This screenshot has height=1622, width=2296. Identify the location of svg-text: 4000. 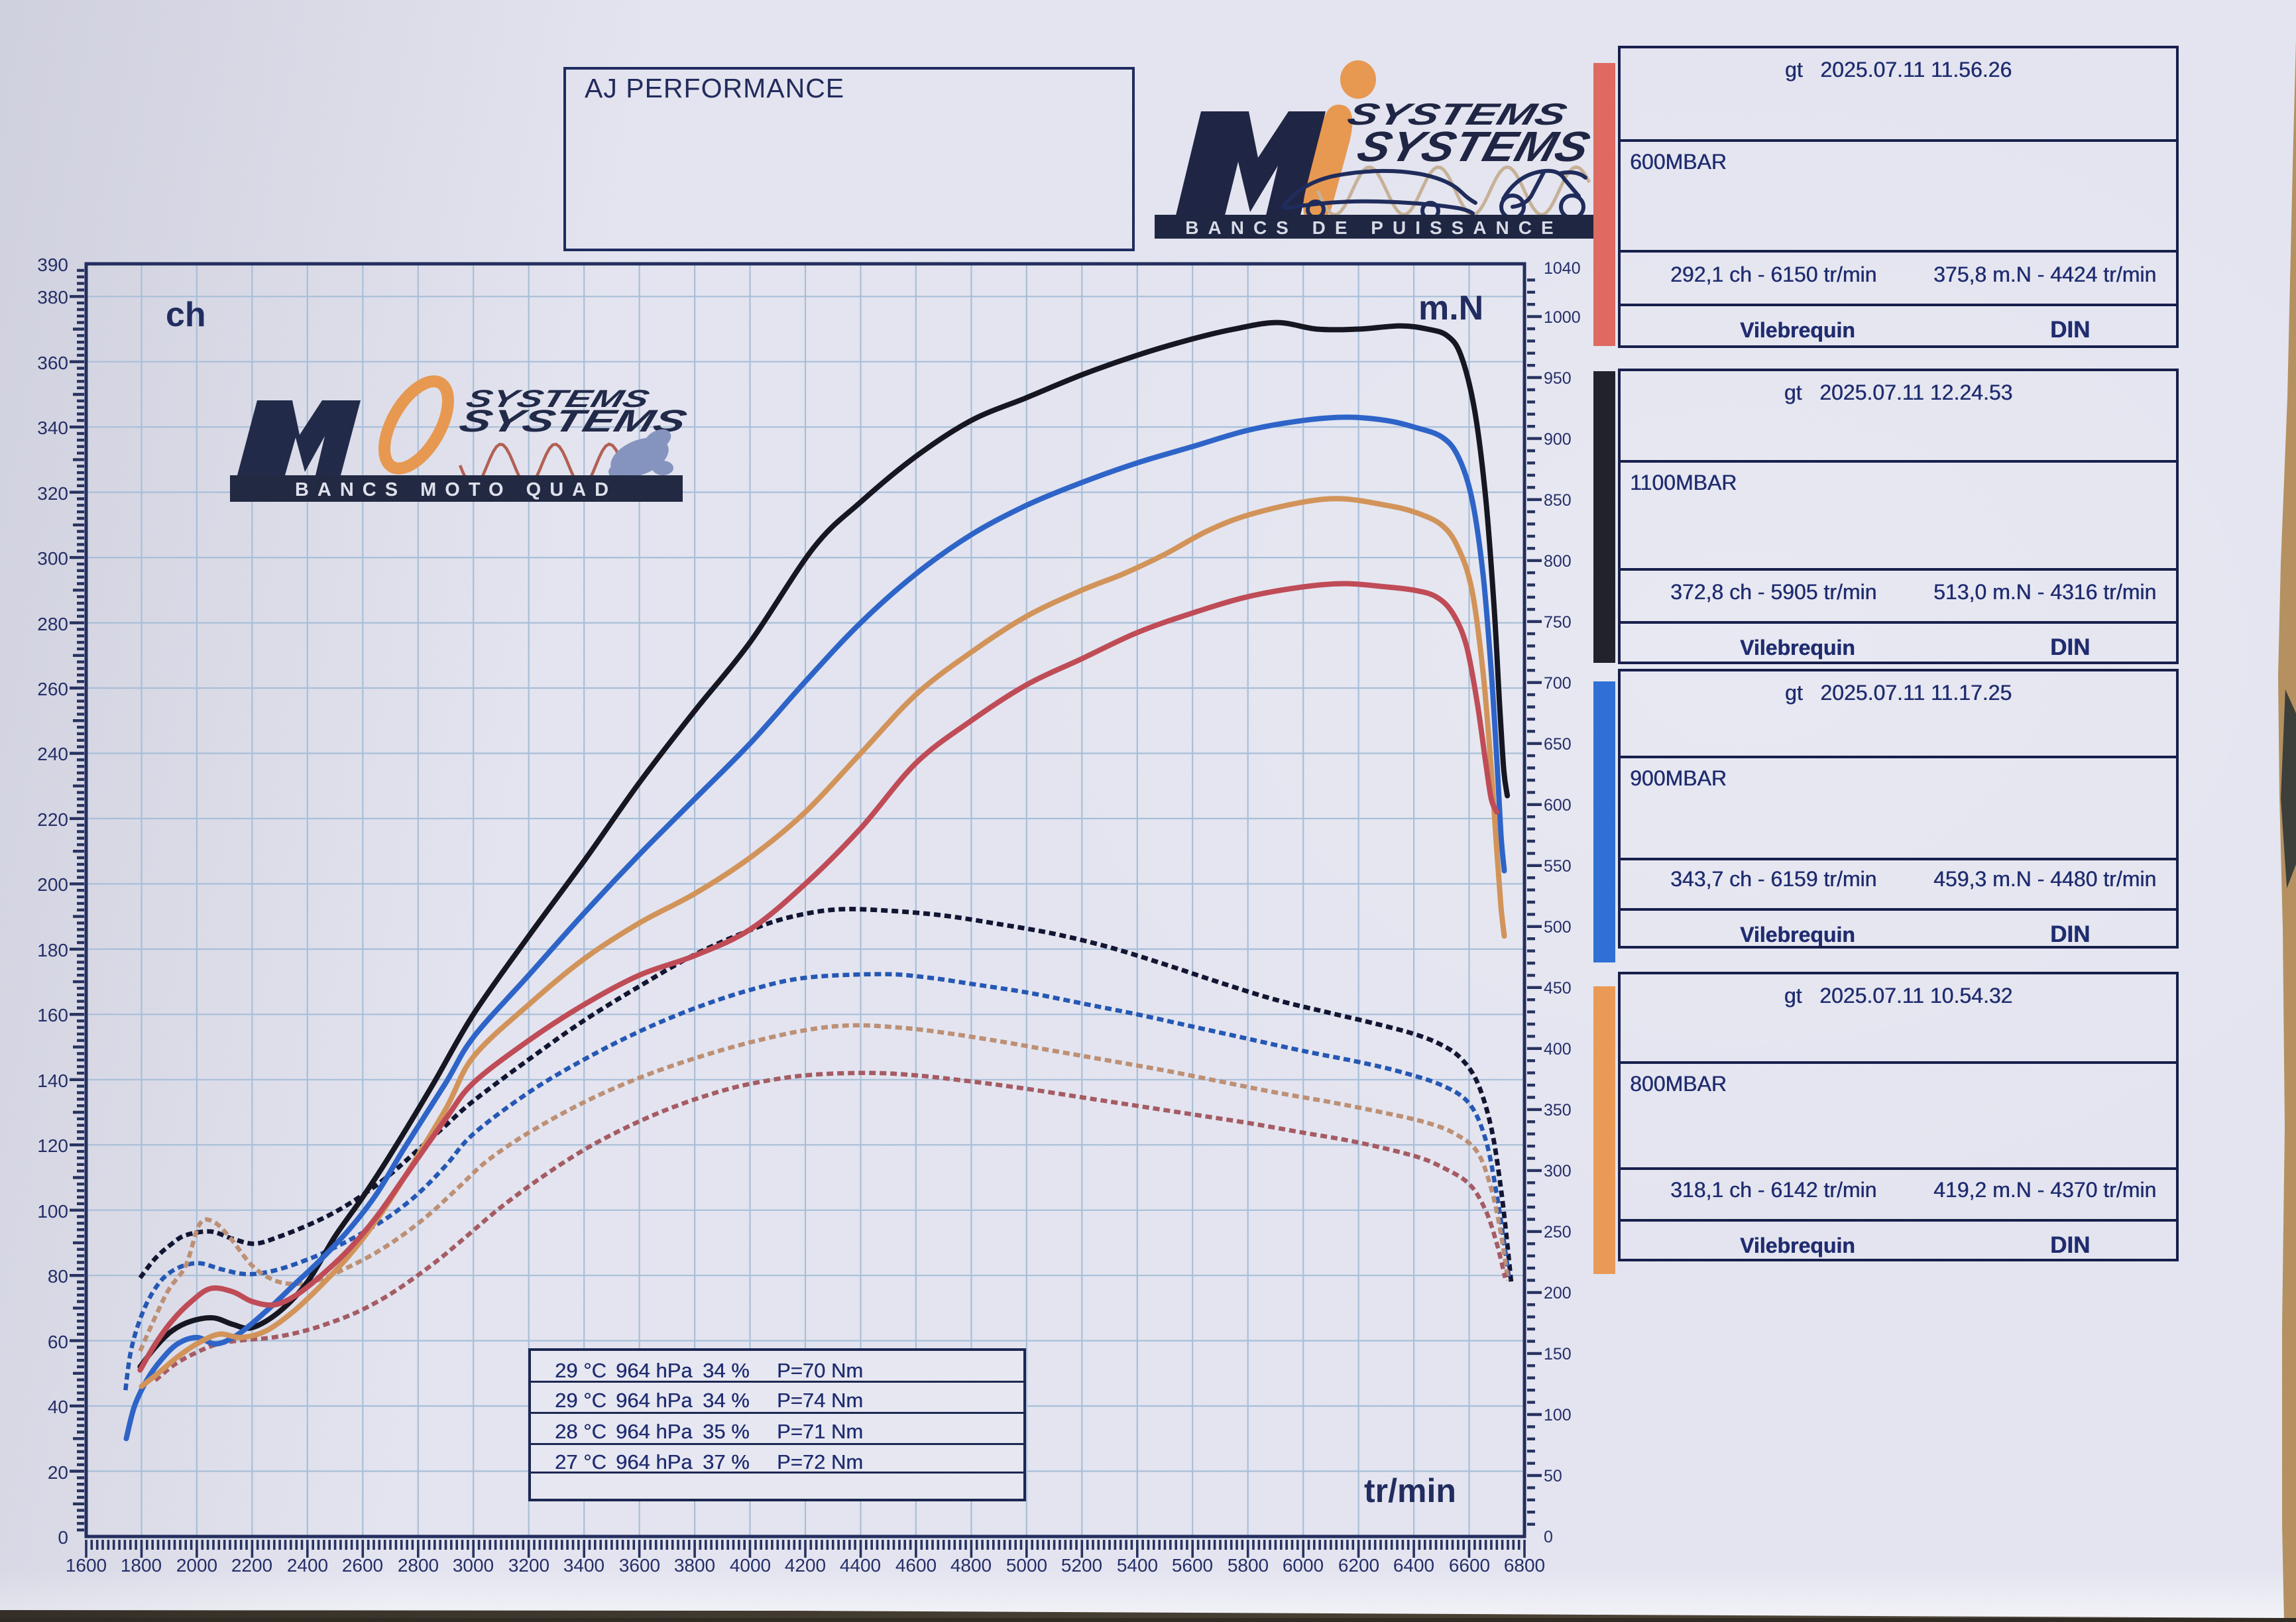
(750, 1566).